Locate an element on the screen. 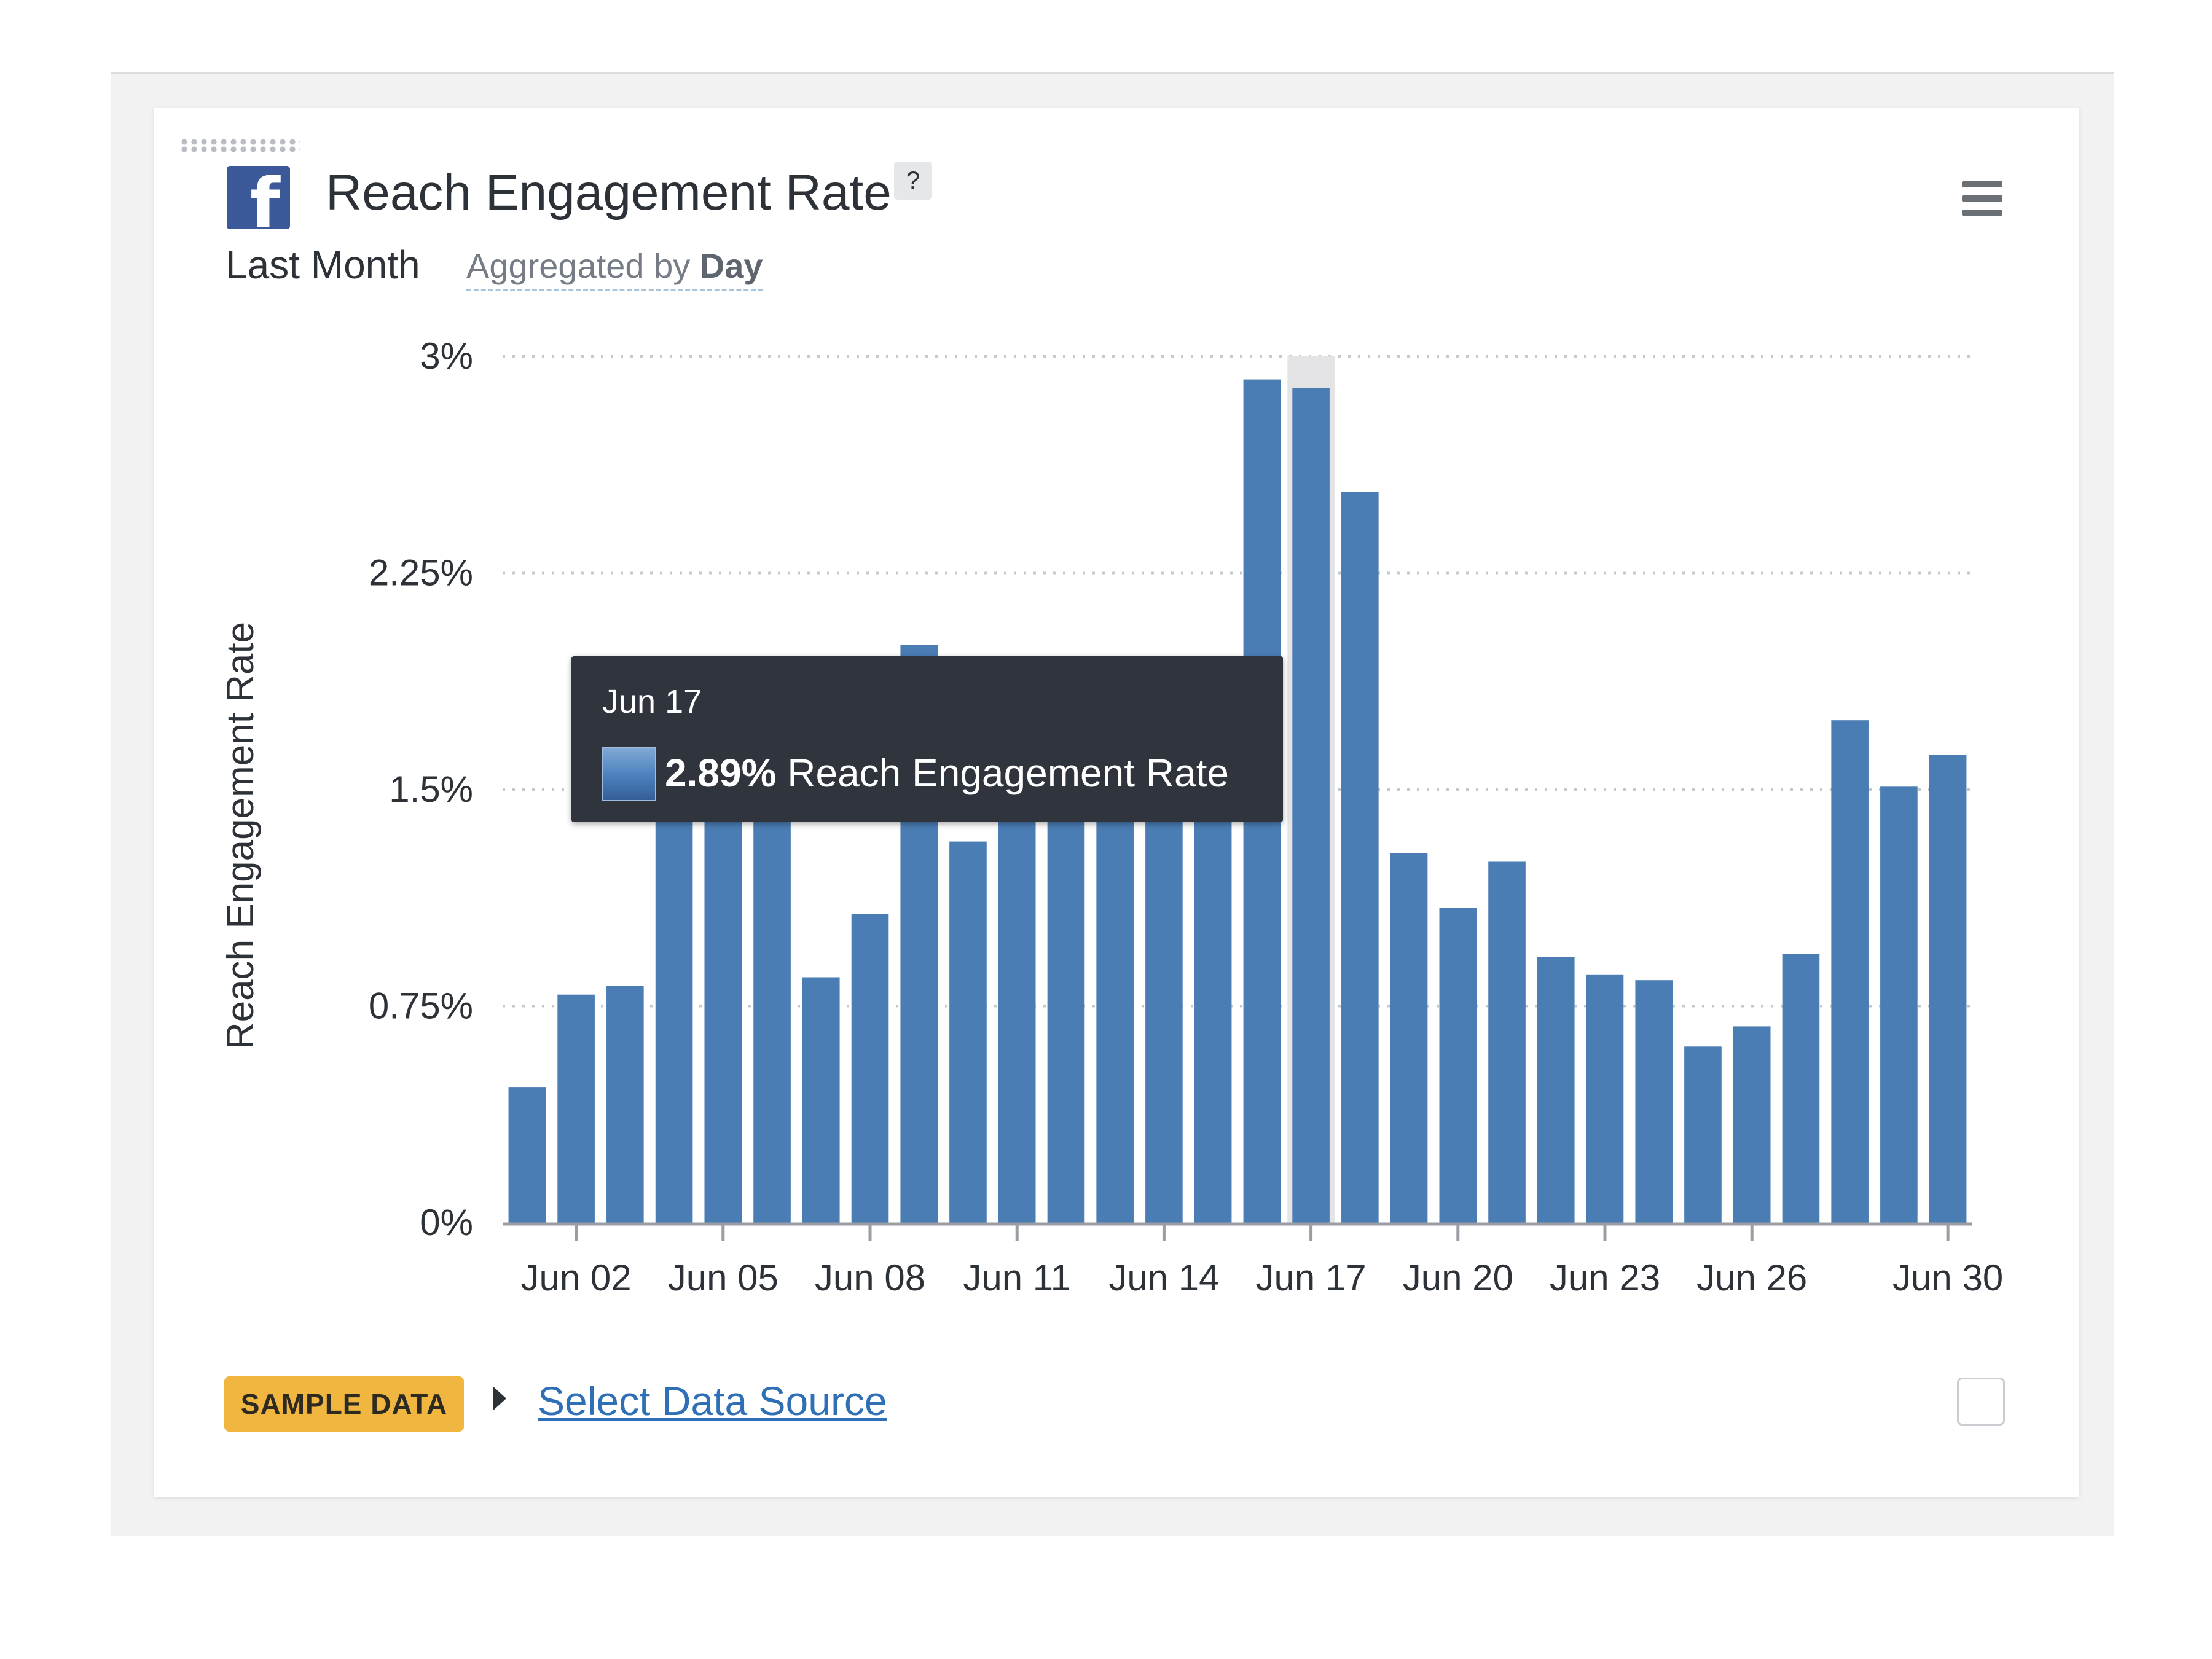  y-tick-label: 2.25% is located at coordinates (421, 573).